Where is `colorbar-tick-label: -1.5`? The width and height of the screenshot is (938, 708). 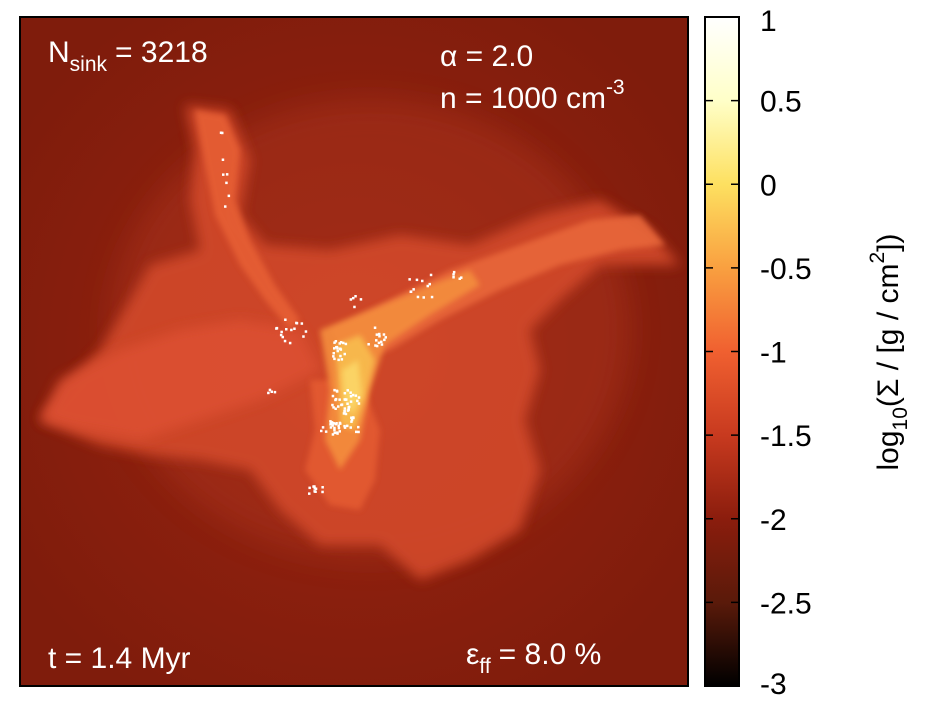
colorbar-tick-label: -1.5 is located at coordinates (786, 436).